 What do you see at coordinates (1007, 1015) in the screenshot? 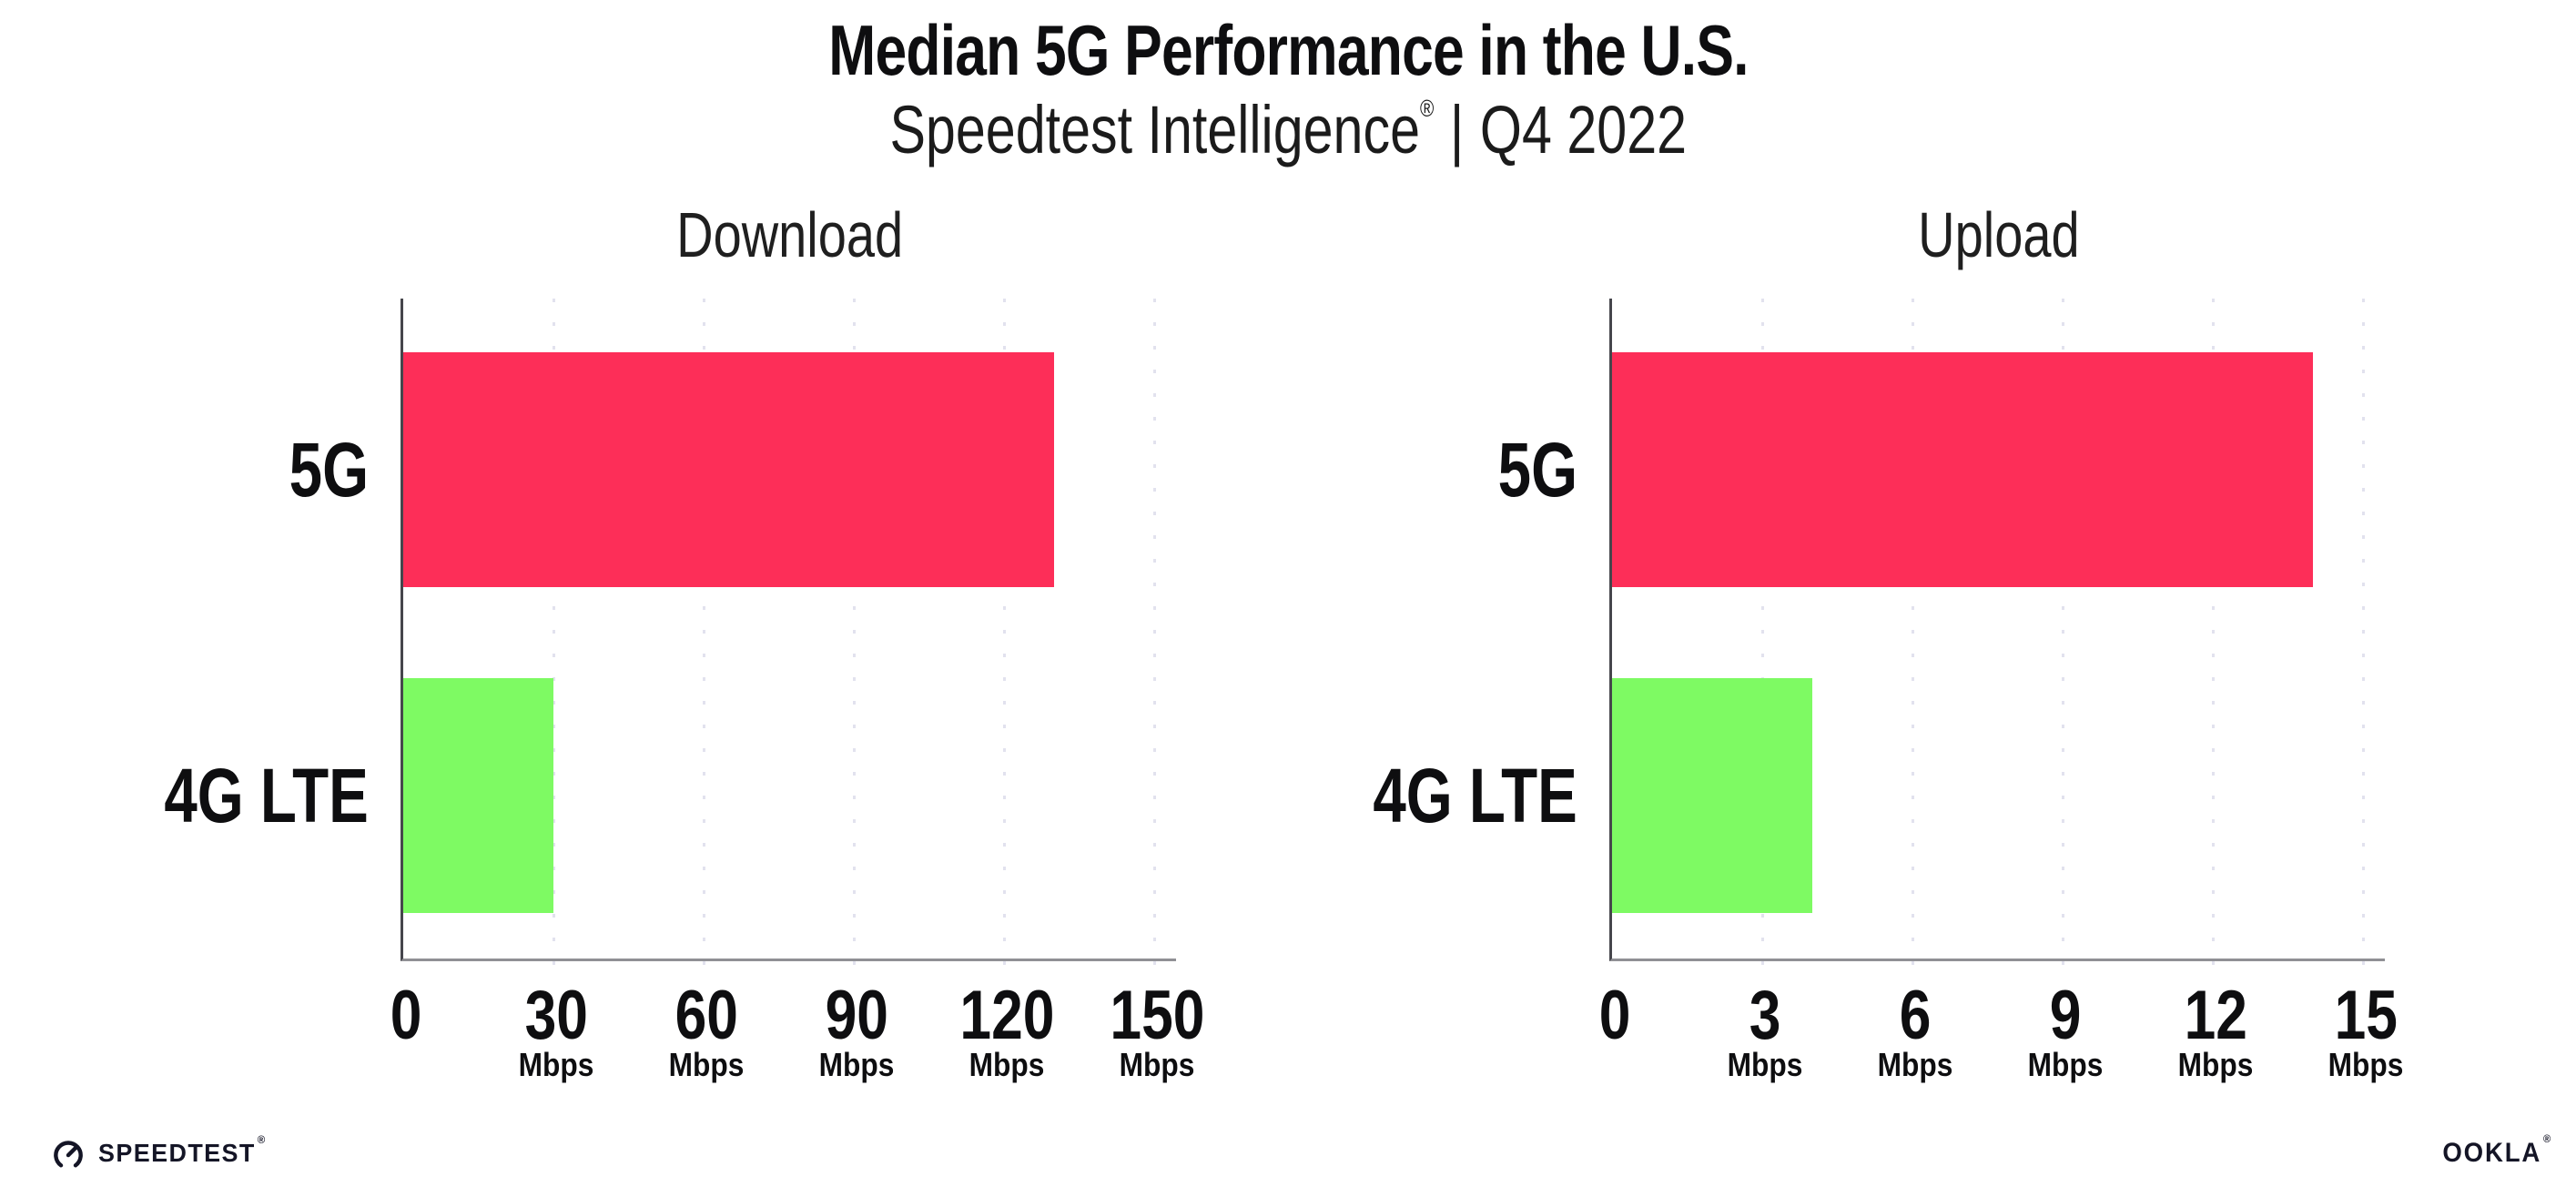
I see `x-tick-label: 120` at bounding box center [1007, 1015].